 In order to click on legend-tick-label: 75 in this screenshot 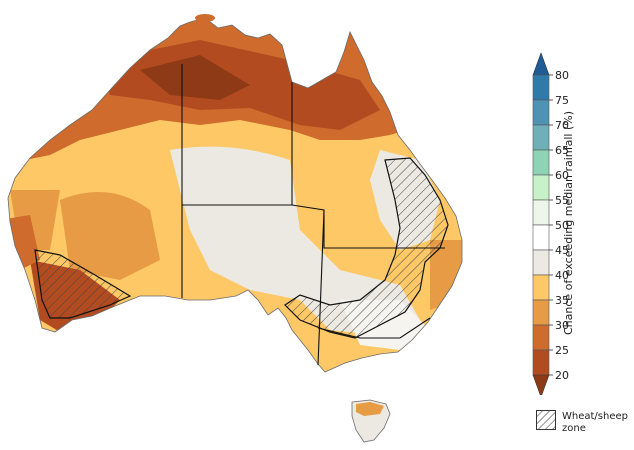, I will do `click(562, 100)`.